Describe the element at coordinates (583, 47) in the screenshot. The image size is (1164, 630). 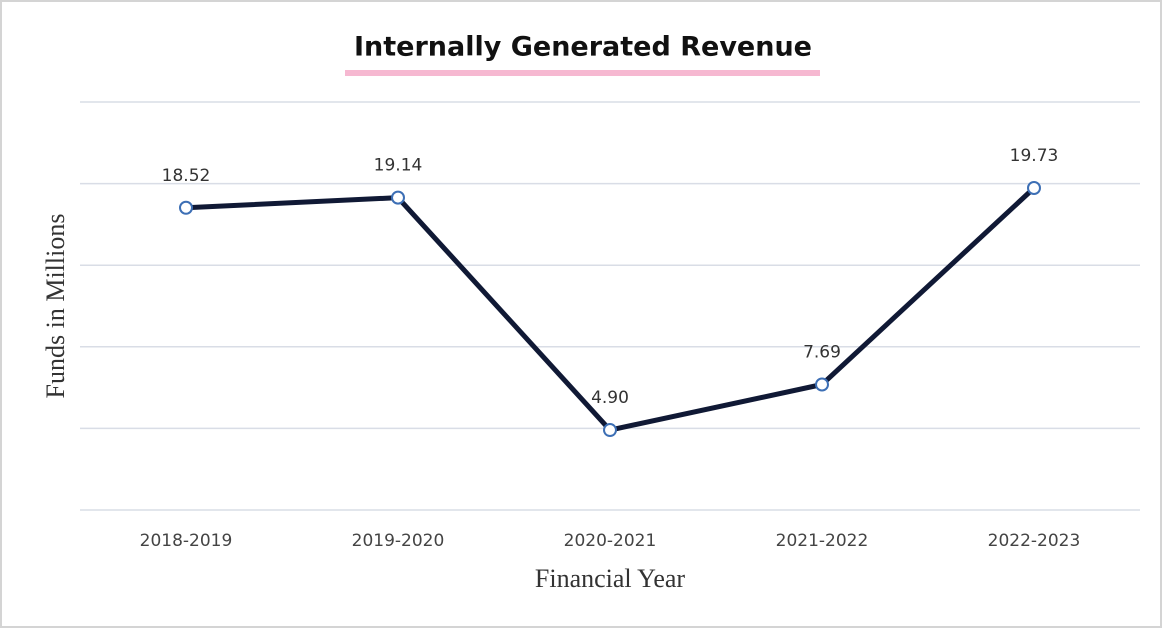
I see `chart-title: Internally Generated Revenue` at that location.